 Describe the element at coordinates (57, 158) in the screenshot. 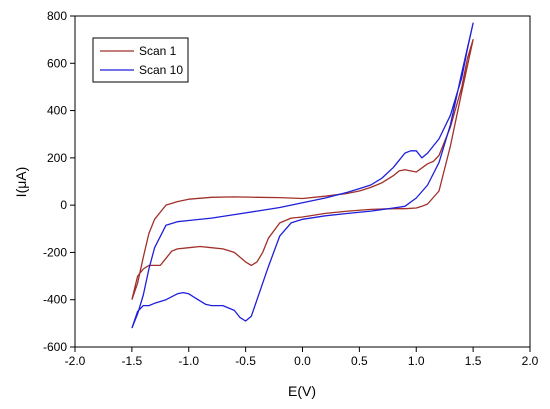

I see `y-tick-label: 200` at that location.